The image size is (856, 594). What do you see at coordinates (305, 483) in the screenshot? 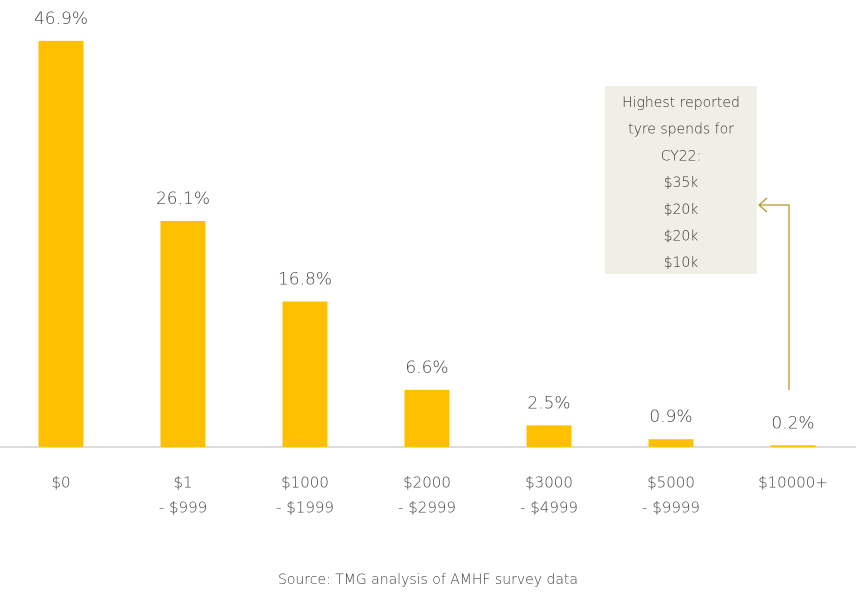
I see `x-tick-label: $1000` at bounding box center [305, 483].